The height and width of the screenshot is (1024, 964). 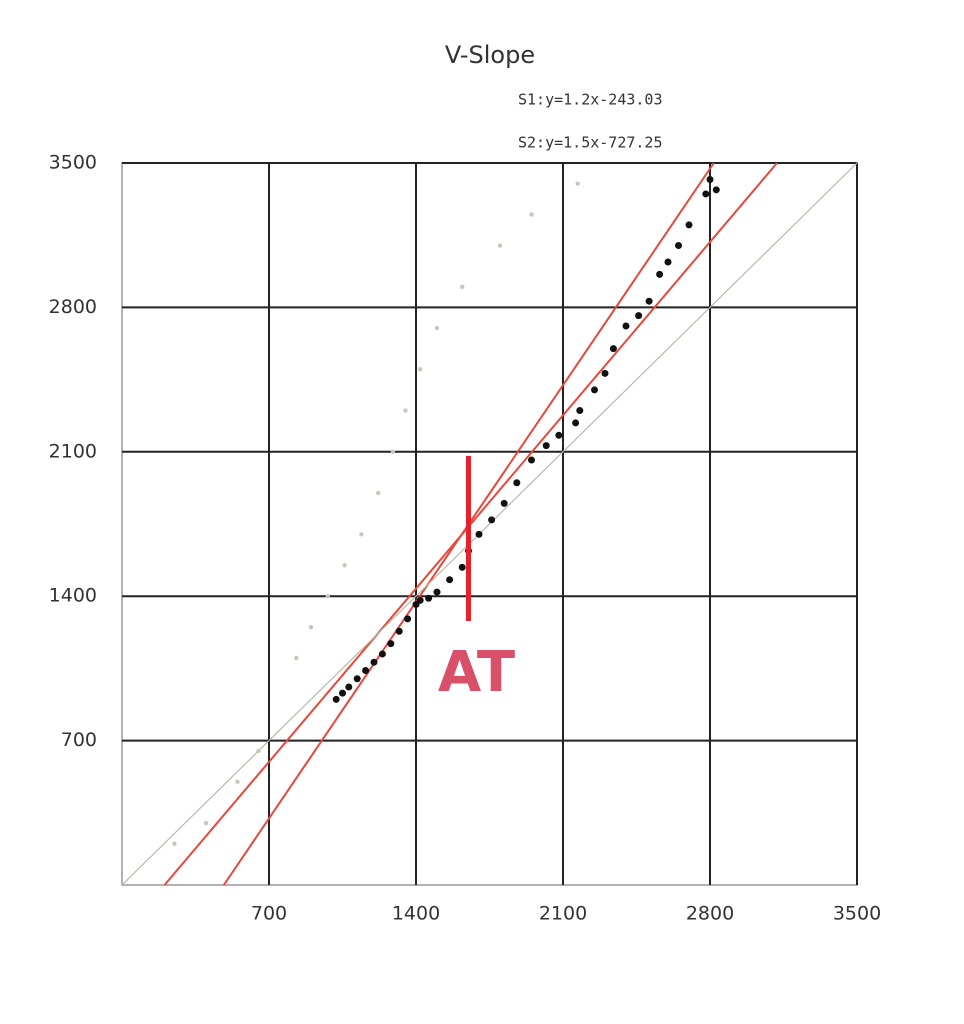 I want to click on y-tick-label: 1400, so click(x=73, y=596).